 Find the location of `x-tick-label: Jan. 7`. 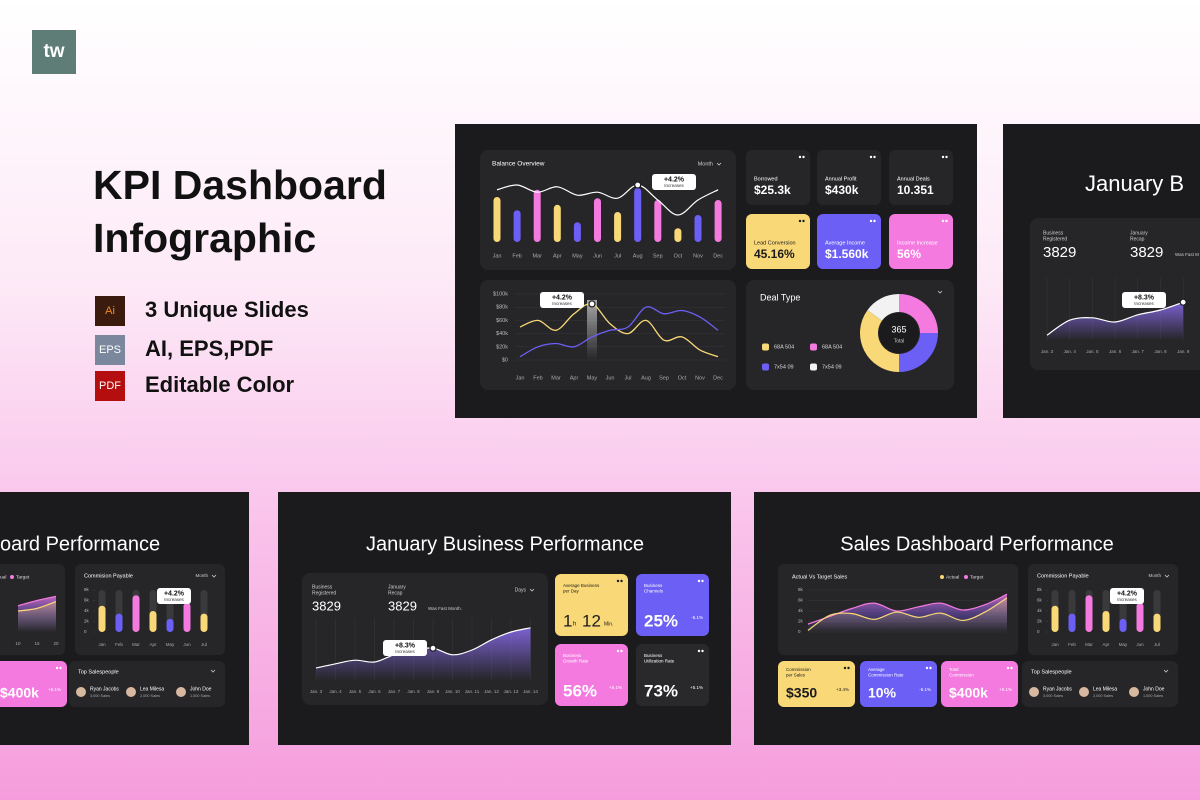

x-tick-label: Jan. 7 is located at coordinates (394, 691).